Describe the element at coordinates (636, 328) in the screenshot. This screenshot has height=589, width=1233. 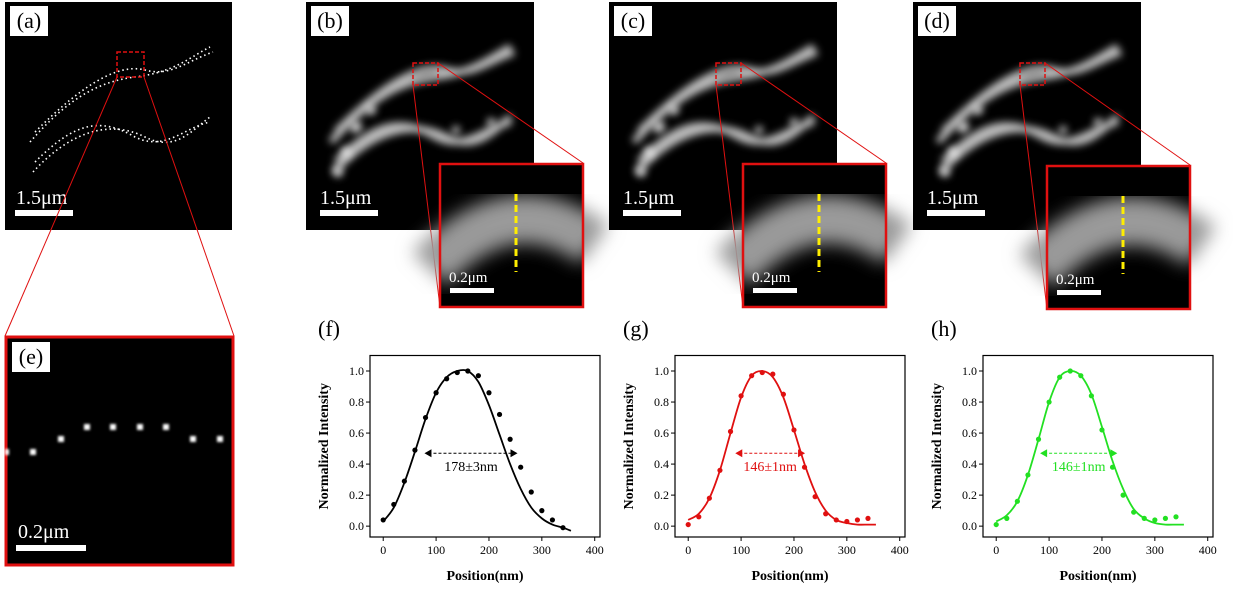
I see `panel-label: (g)` at that location.